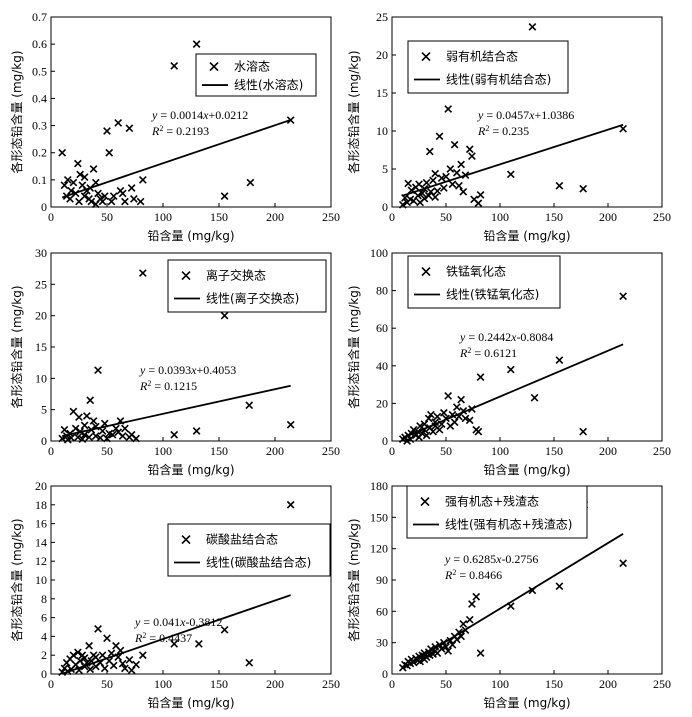 The height and width of the screenshot is (717, 692). What do you see at coordinates (44, 618) in the screenshot?
I see `y-tick-label: 6` at bounding box center [44, 618].